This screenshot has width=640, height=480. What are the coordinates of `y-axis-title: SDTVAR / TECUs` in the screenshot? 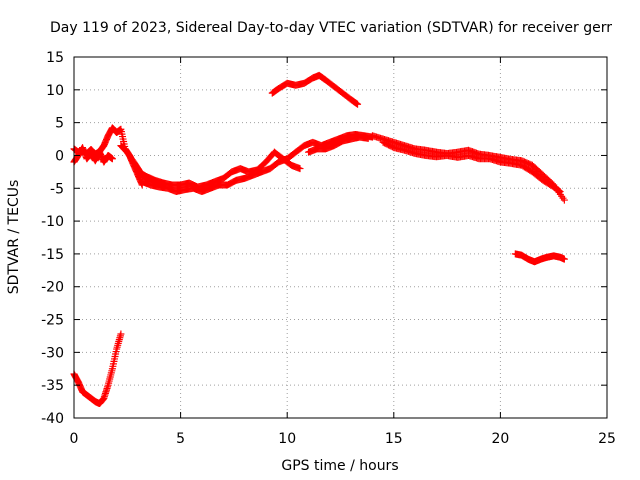 It's located at (14, 237).